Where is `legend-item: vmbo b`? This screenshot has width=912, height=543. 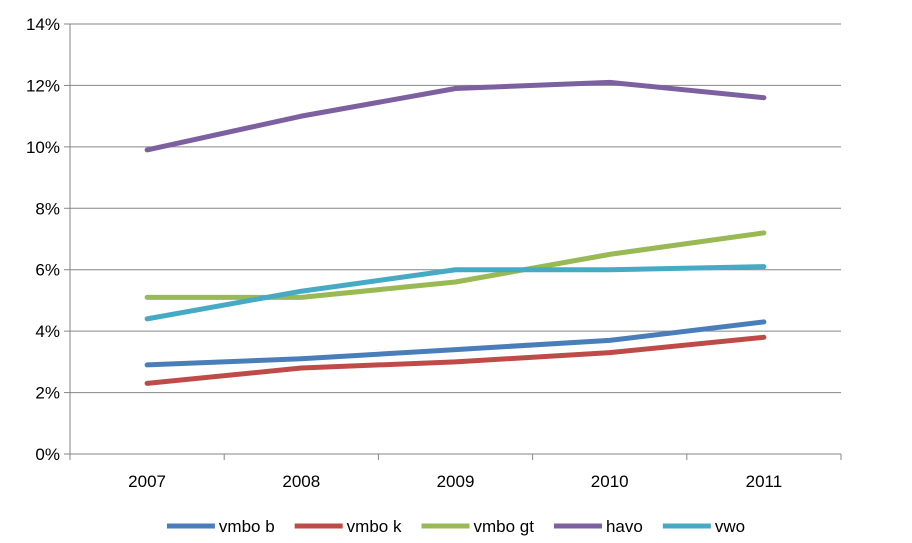 legend-item: vmbo b is located at coordinates (220, 526).